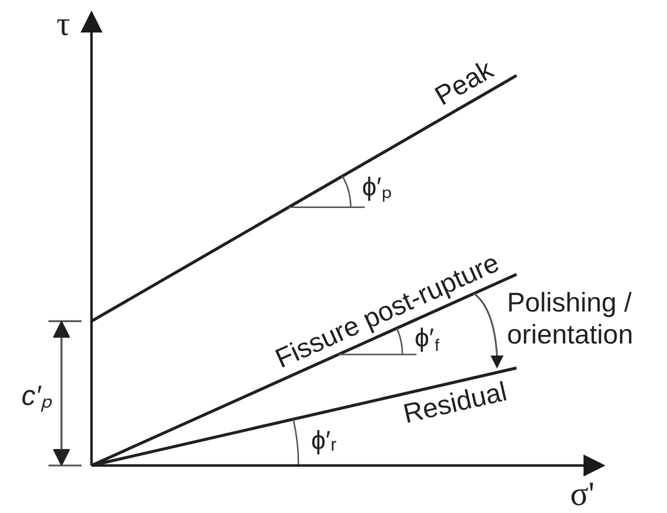 Image resolution: width=667 pixels, height=513 pixels. Describe the element at coordinates (377, 186) in the screenshot. I see `annotation: ϕ′ₚ` at that location.